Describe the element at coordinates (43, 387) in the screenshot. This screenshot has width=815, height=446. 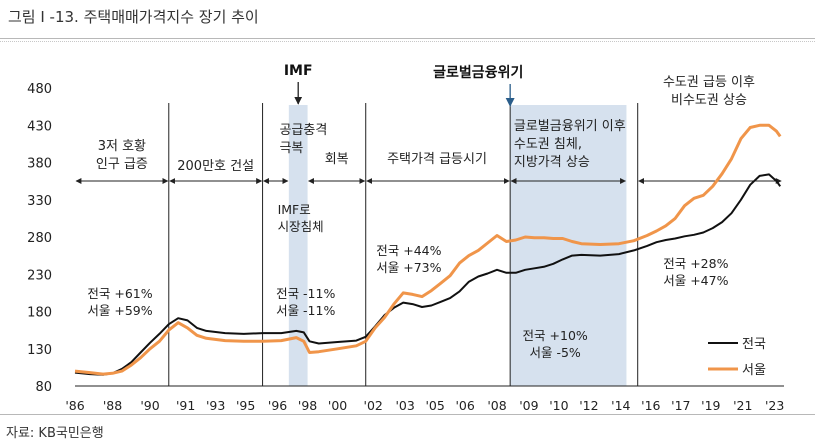
I see `y-tick-label: 80` at that location.